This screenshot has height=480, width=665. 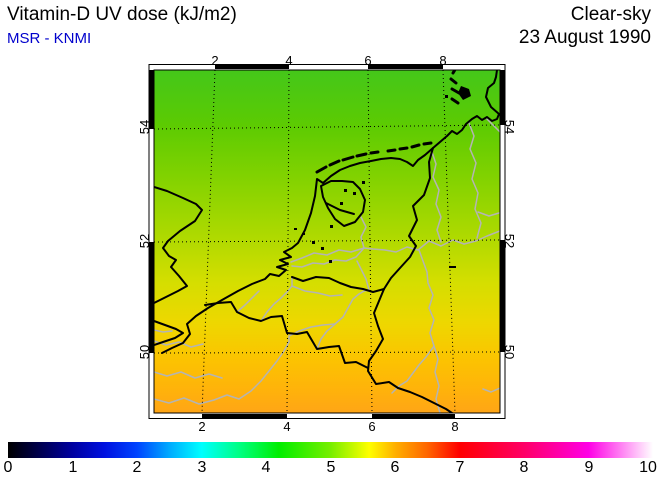 I want to click on sky-condition-label: Clear-sky, so click(x=610, y=14).